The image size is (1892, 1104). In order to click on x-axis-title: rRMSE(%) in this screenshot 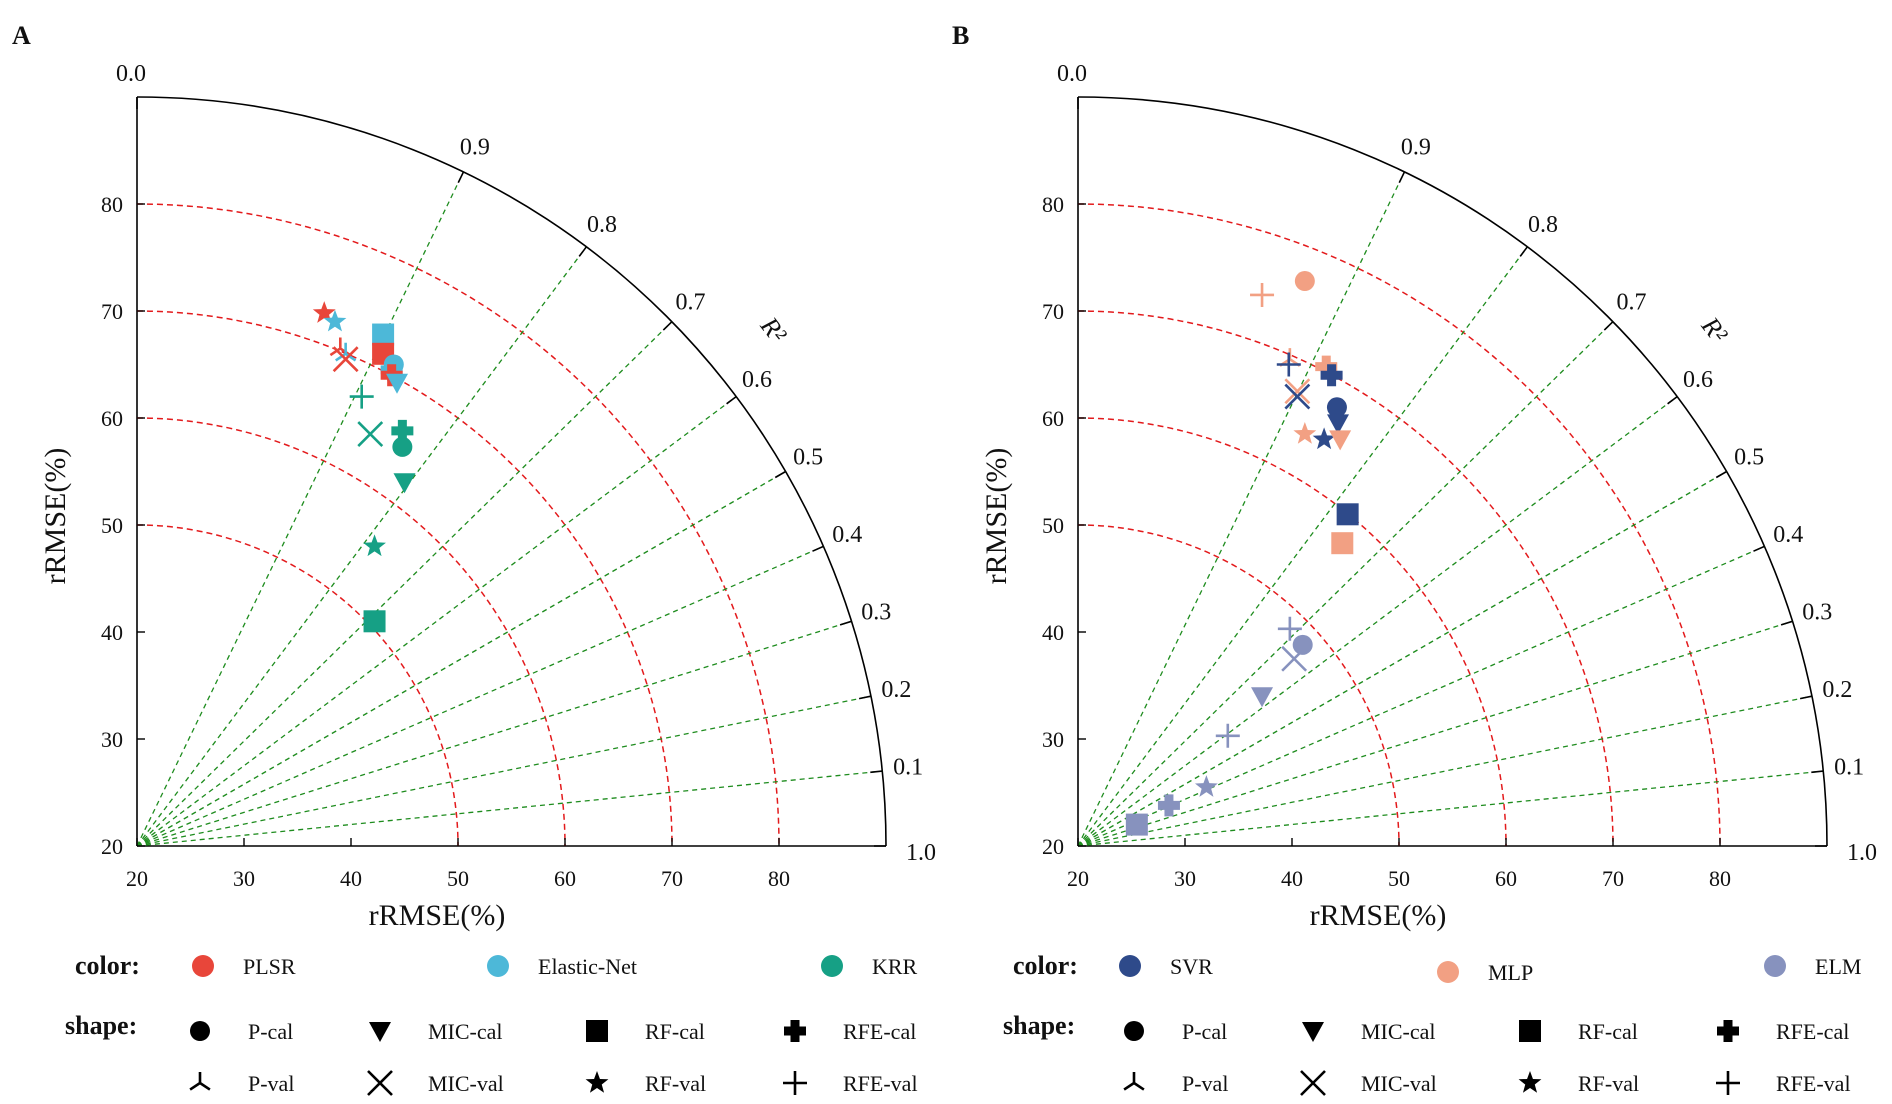, I will do `click(437, 915)`.